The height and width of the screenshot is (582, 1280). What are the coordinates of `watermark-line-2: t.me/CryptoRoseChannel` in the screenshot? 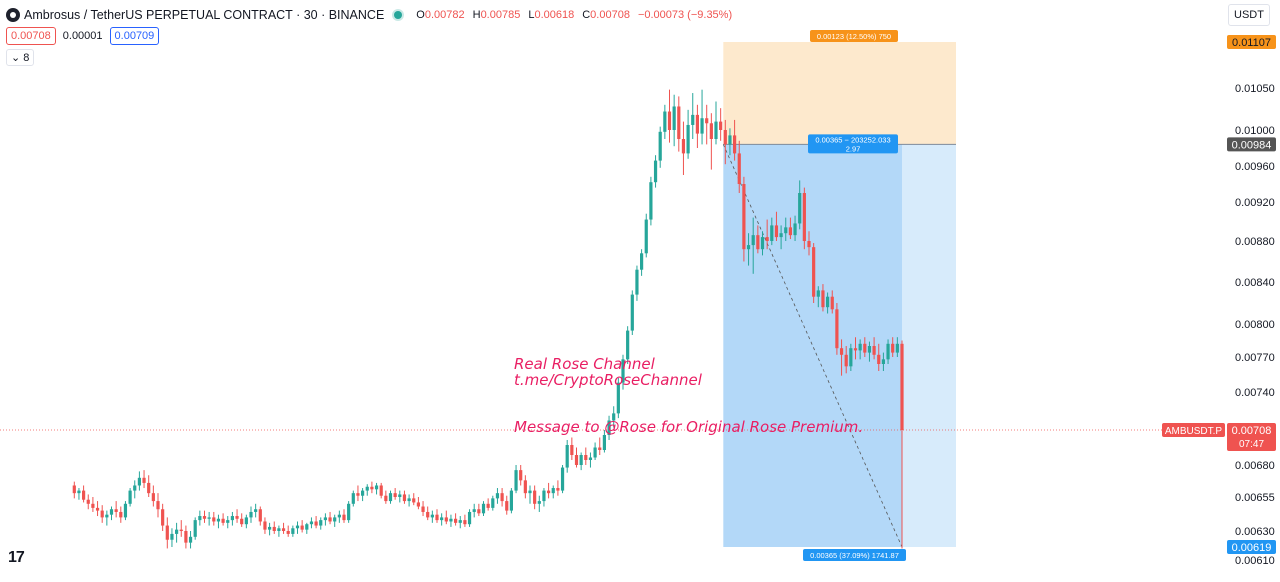 It's located at (608, 380).